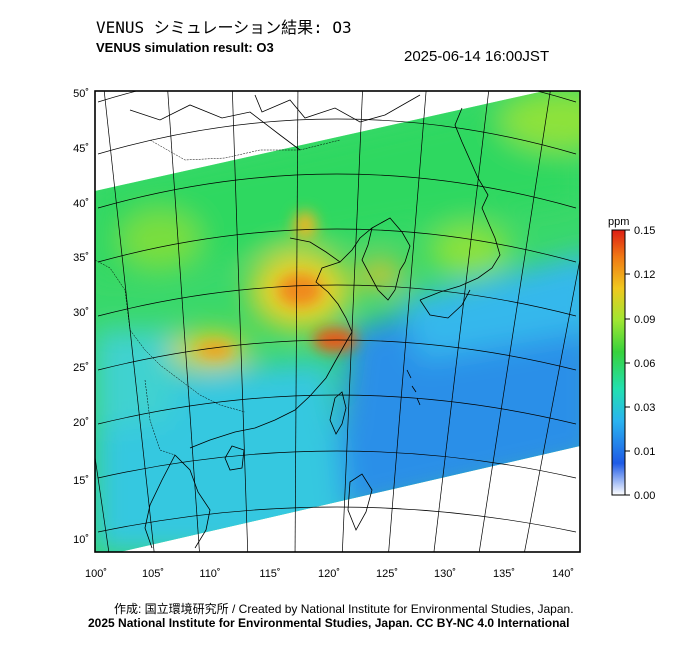 Image resolution: width=700 pixels, height=649 pixels. Describe the element at coordinates (644, 452) in the screenshot. I see `colorbar-tick: 0.01` at that location.